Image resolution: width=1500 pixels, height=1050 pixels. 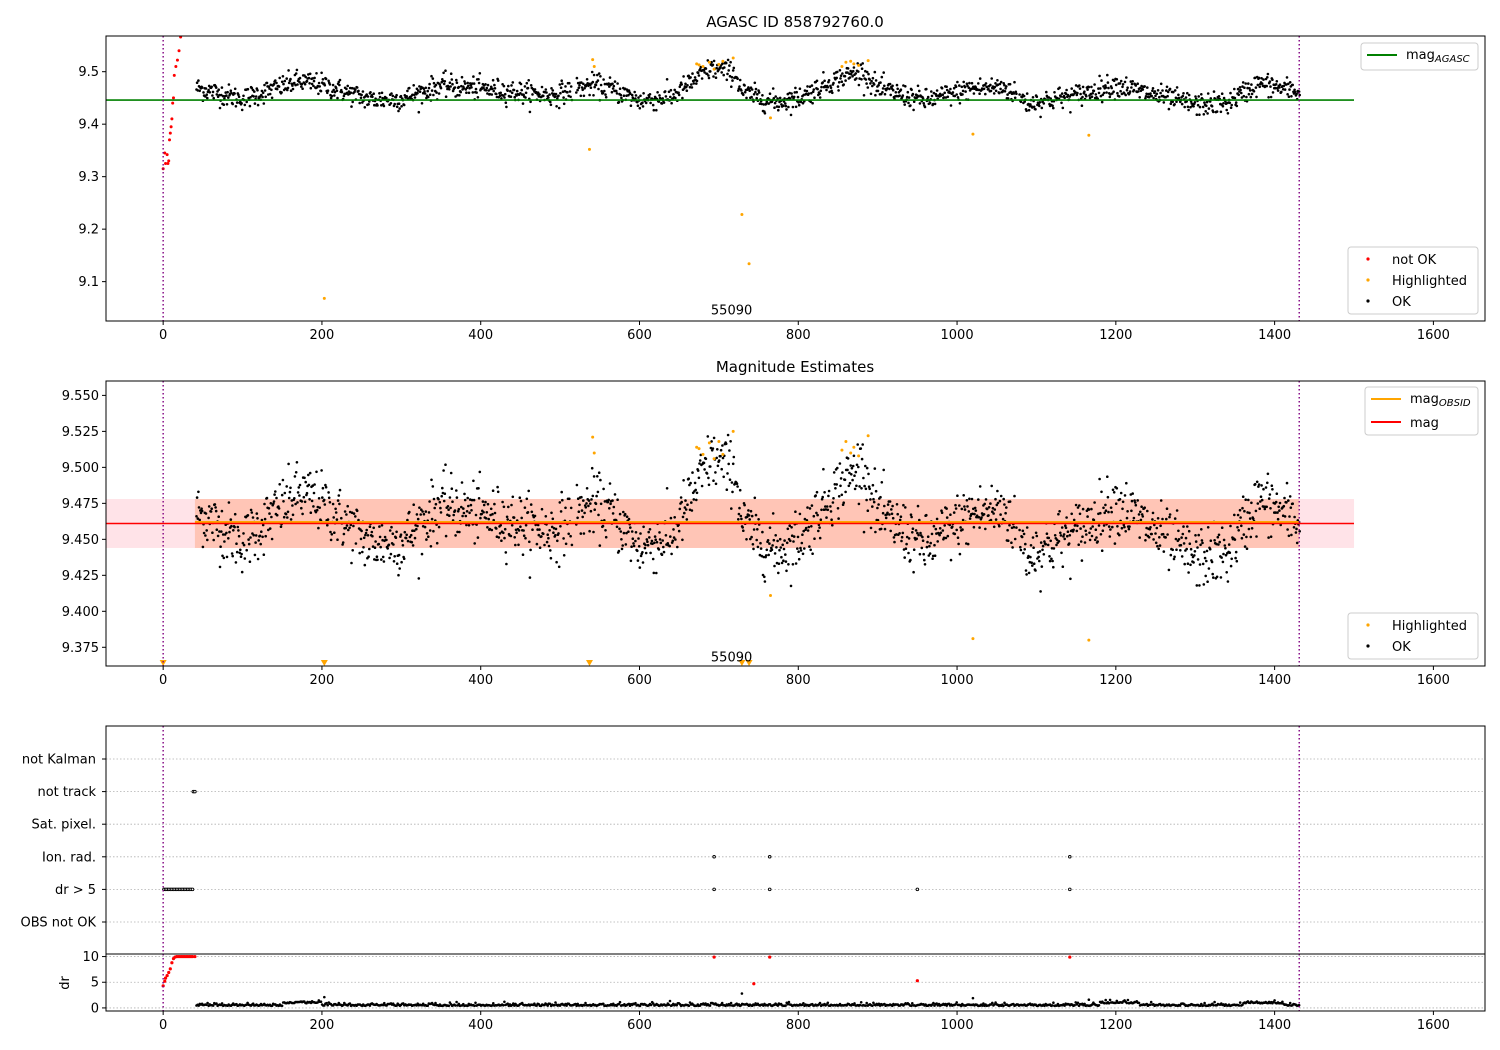 What do you see at coordinates (1414, 260) in the screenshot?
I see `legend-not-ok: not OK` at bounding box center [1414, 260].